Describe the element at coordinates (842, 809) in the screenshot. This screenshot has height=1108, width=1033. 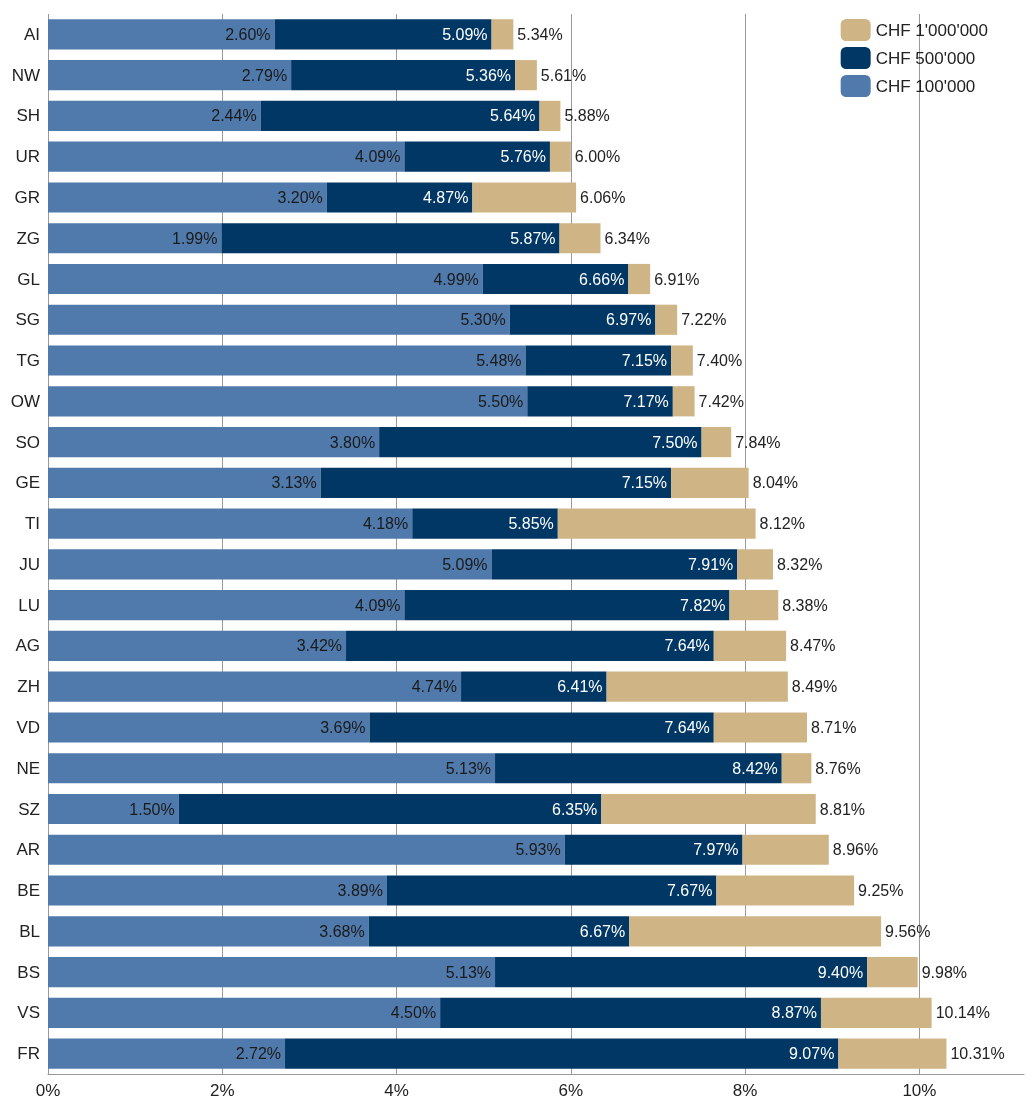
I see `total-label: 8.81%` at that location.